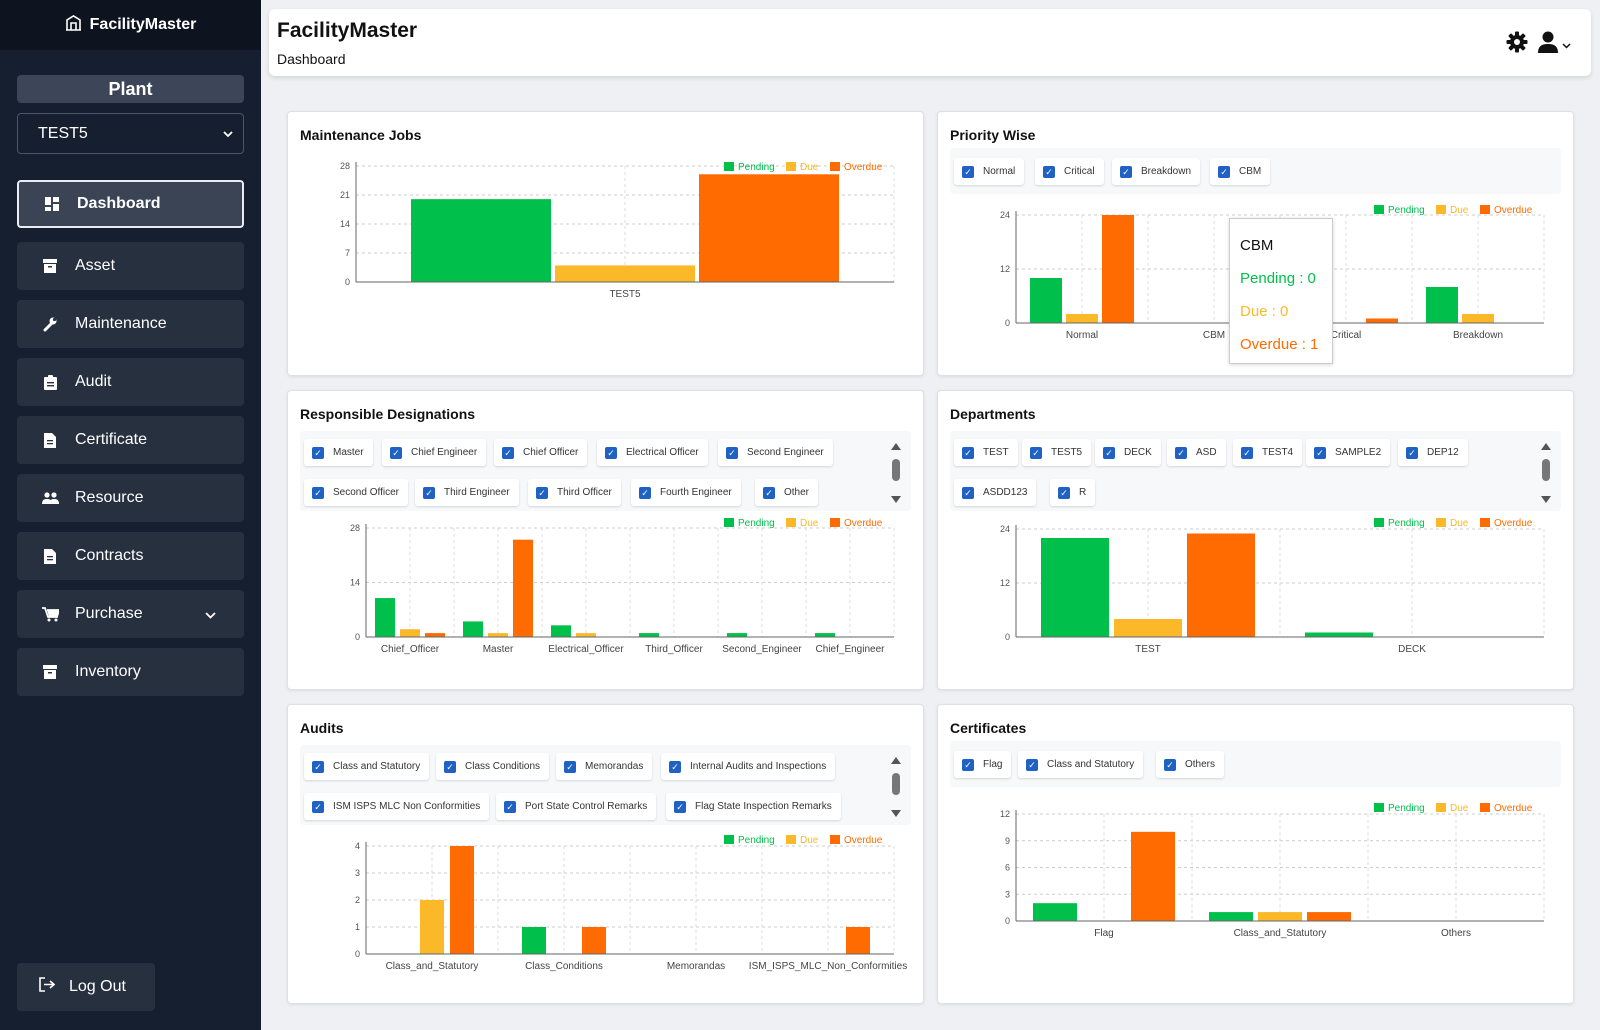 This screenshot has width=1600, height=1030. Describe the element at coordinates (1057, 452) in the screenshot. I see `filter-chip-test5: ✓ TEST5` at that location.